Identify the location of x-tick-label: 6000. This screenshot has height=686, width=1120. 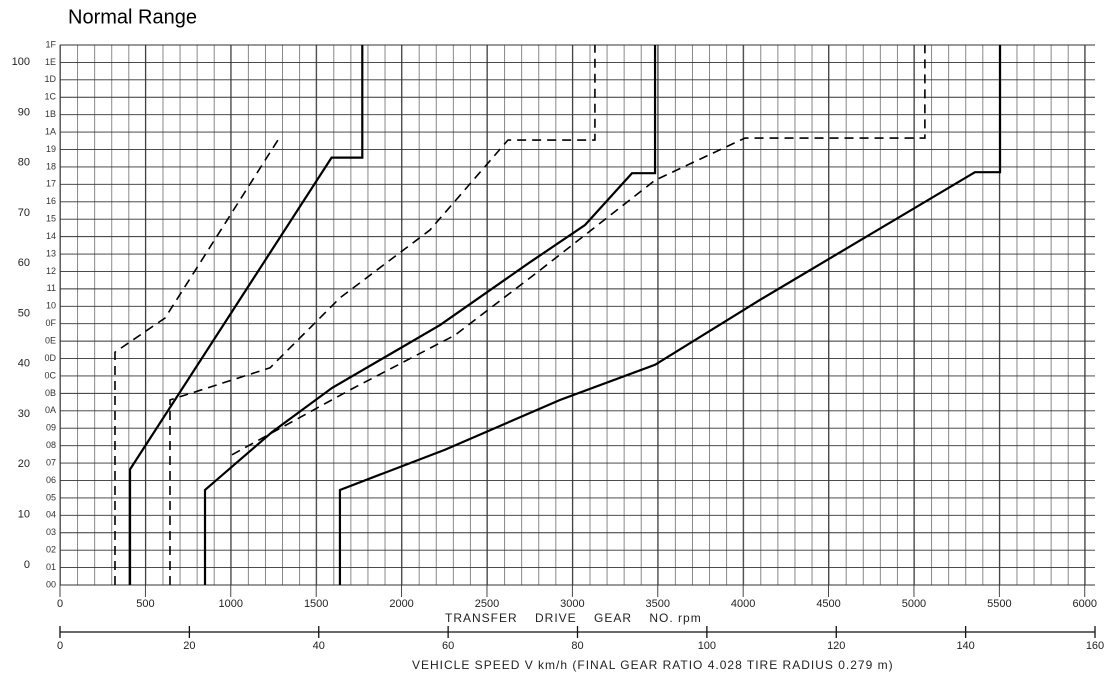
(1085, 604).